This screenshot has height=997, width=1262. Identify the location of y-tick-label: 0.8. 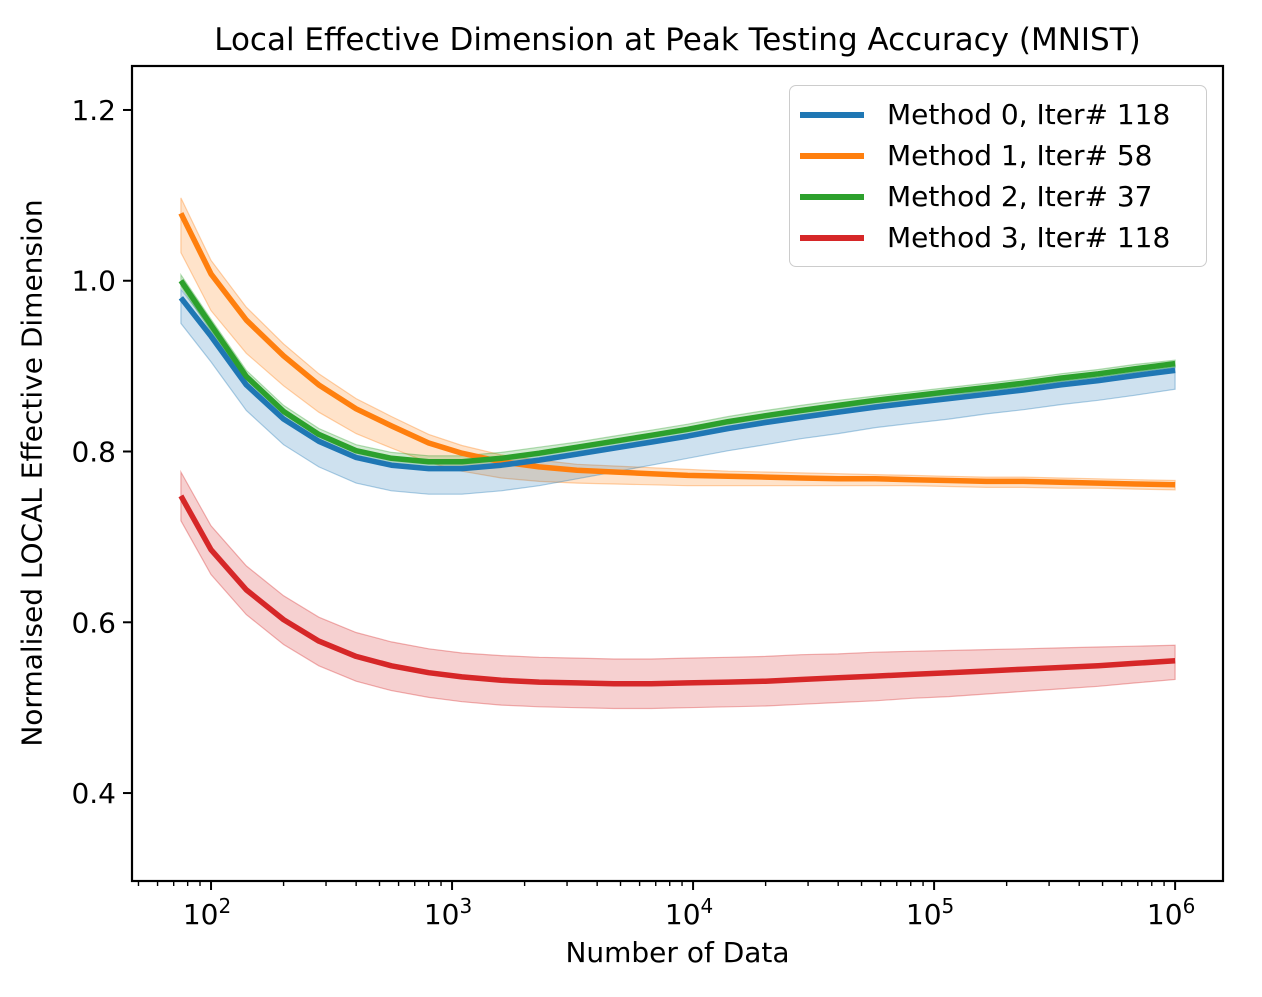
(93, 452).